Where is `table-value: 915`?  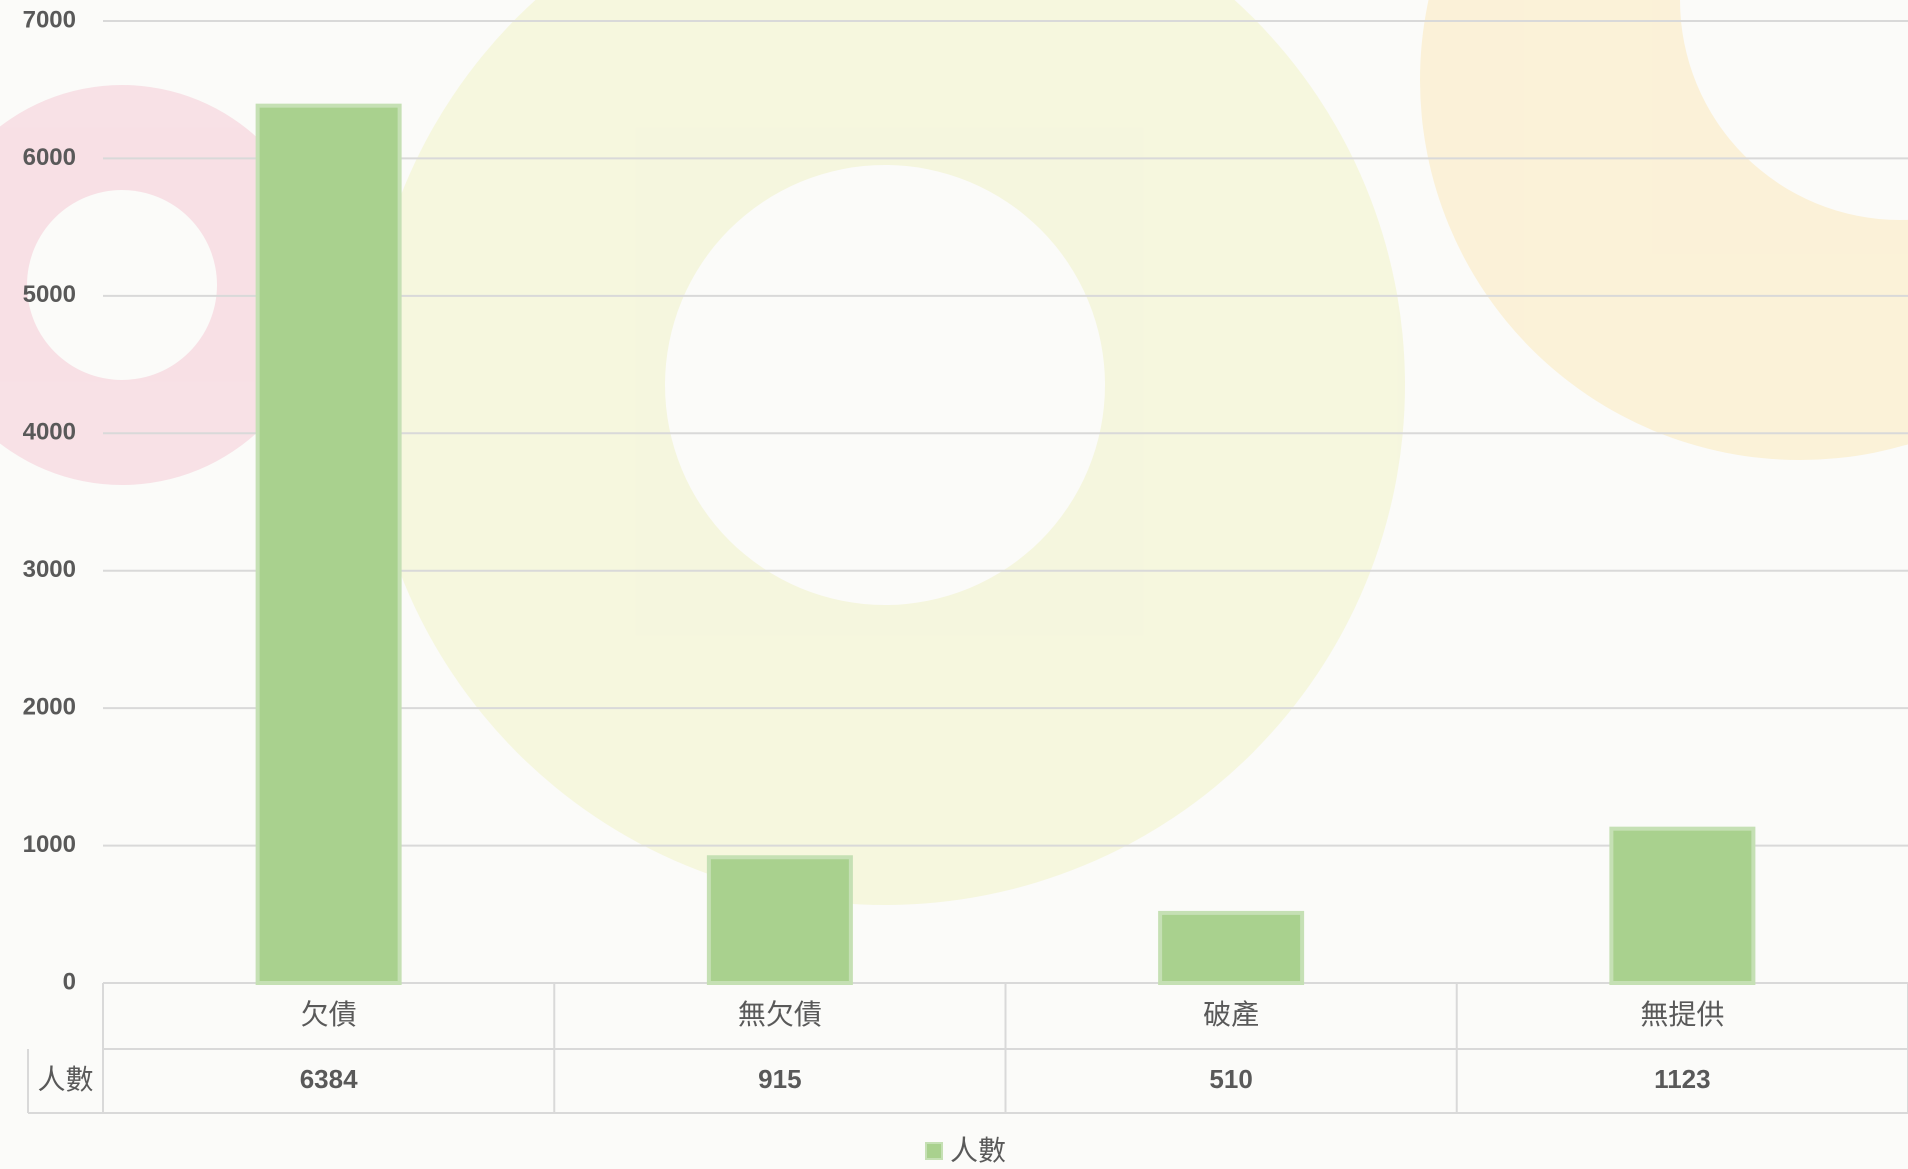
table-value: 915 is located at coordinates (779, 1079).